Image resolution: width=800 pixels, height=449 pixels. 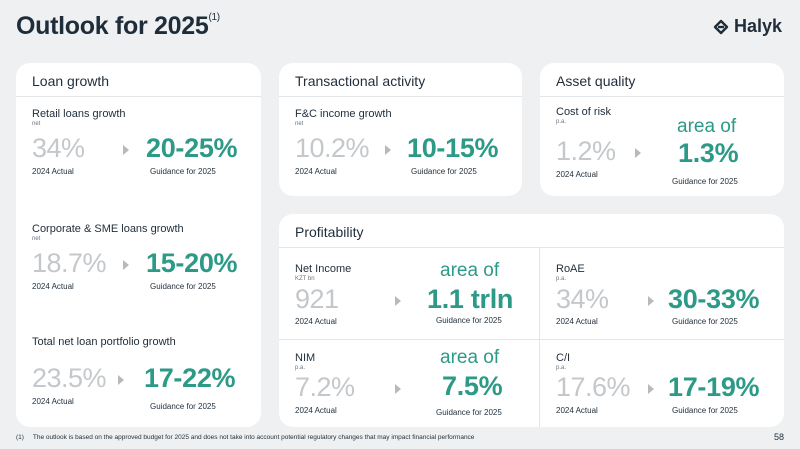 What do you see at coordinates (539, 337) in the screenshot?
I see `quadrant-divider-vertical` at bounding box center [539, 337].